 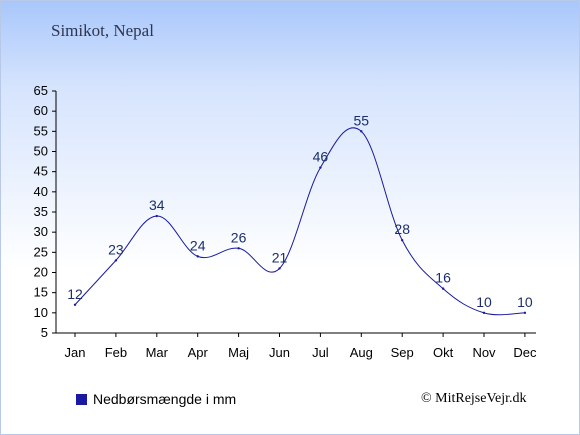 I want to click on y-tick-label: 40, so click(x=41, y=191).